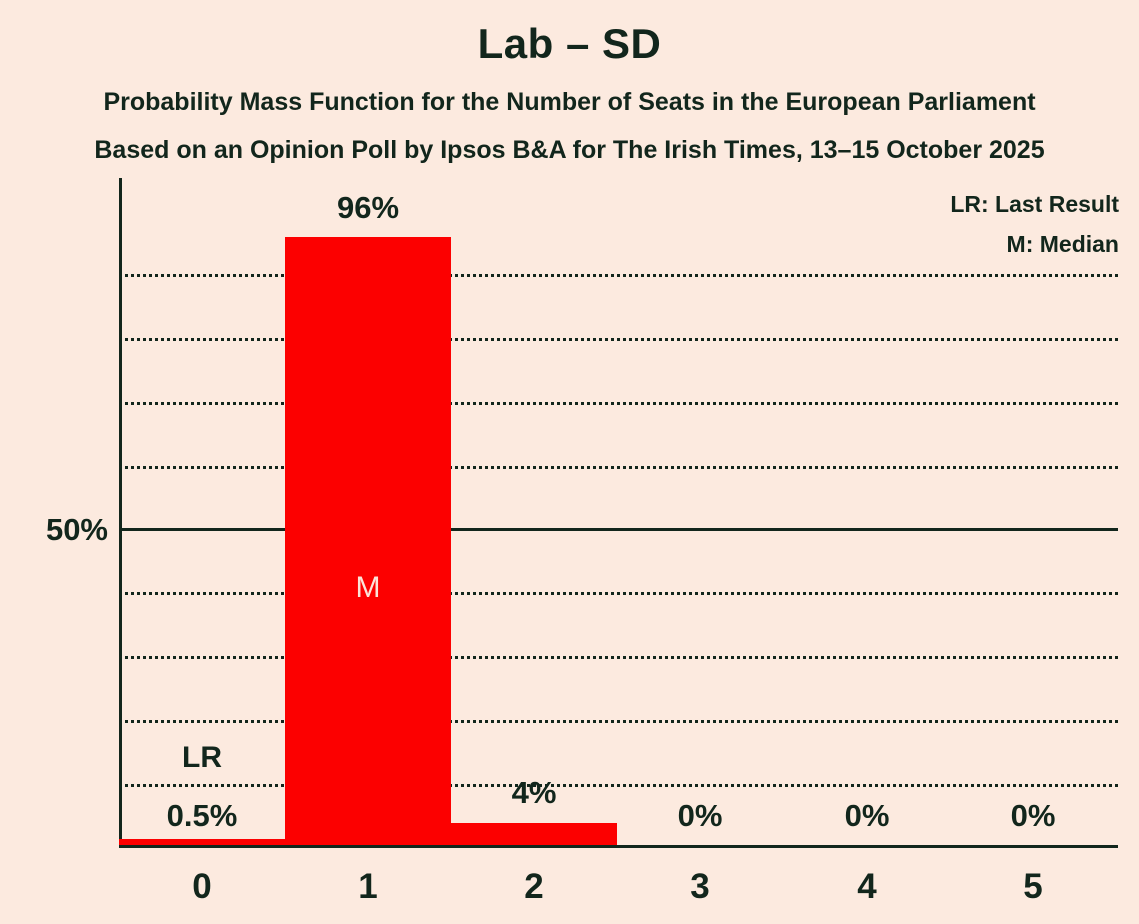 This screenshot has height=924, width=1139. Describe the element at coordinates (569, 43) in the screenshot. I see `page-title: Lab – SD` at that location.